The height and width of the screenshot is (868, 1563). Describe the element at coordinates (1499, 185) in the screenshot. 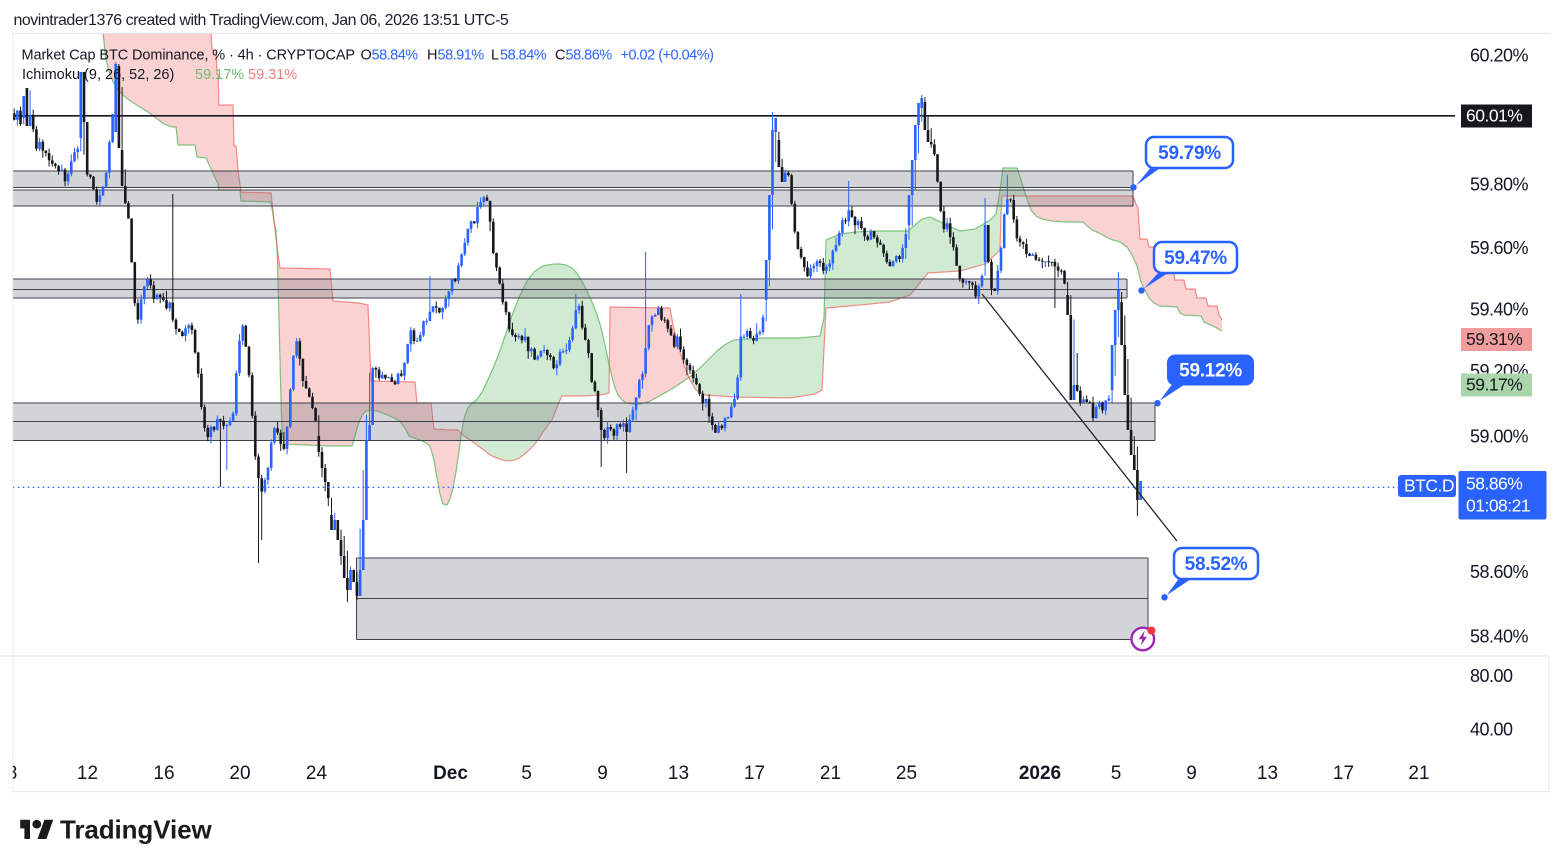

I see `svg-text: 59.80%` at that location.